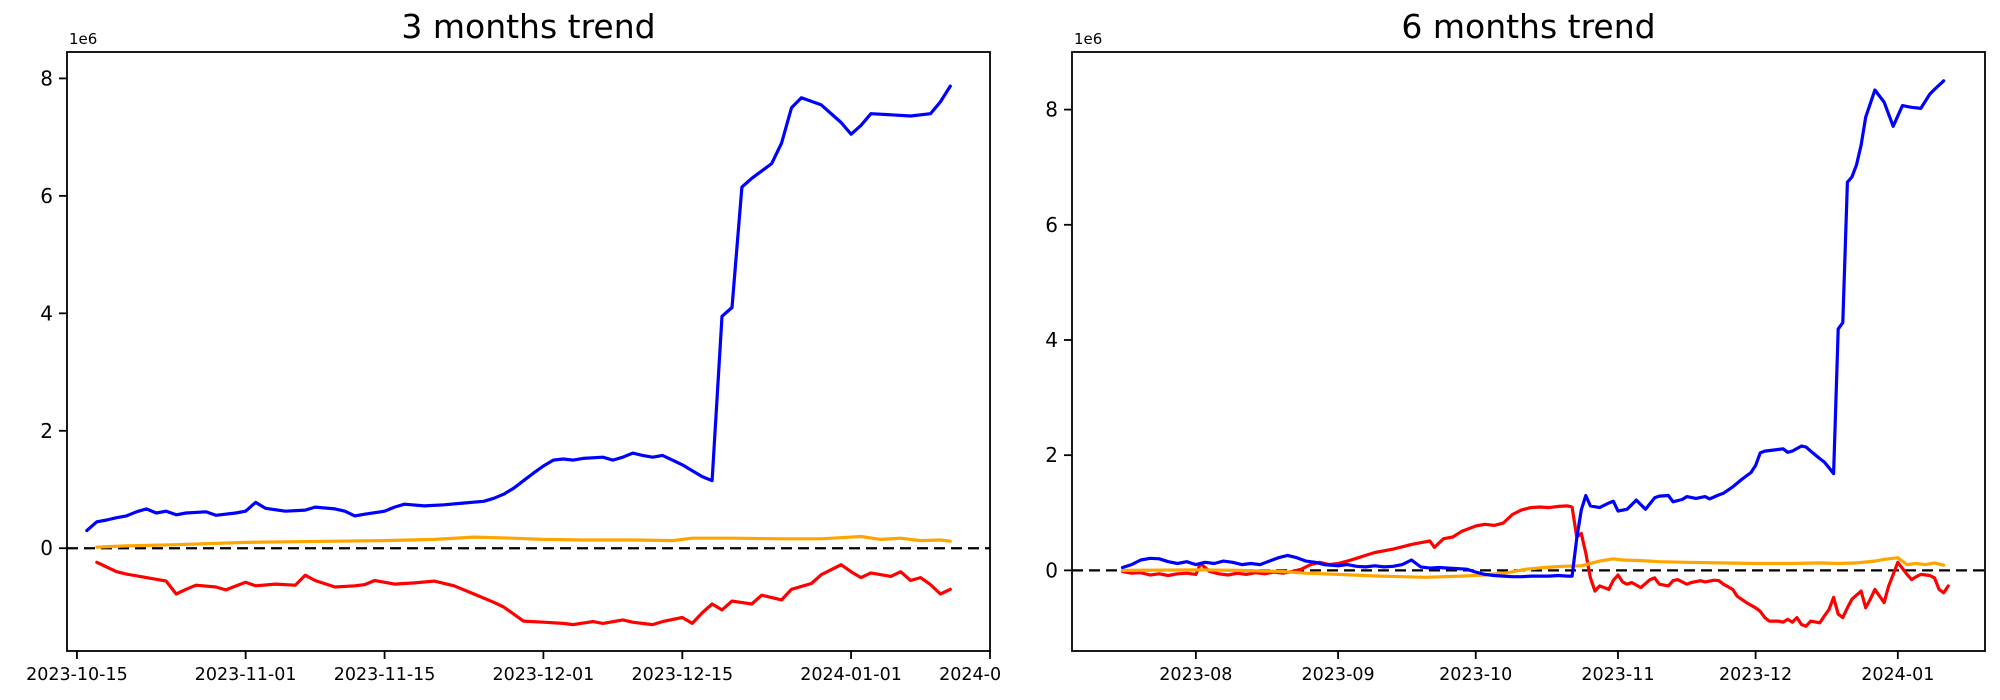 Image resolution: width=2000 pixels, height=700 pixels. Describe the element at coordinates (1755, 675) in the screenshot. I see `x-tick-label: 2023-12` at that location.